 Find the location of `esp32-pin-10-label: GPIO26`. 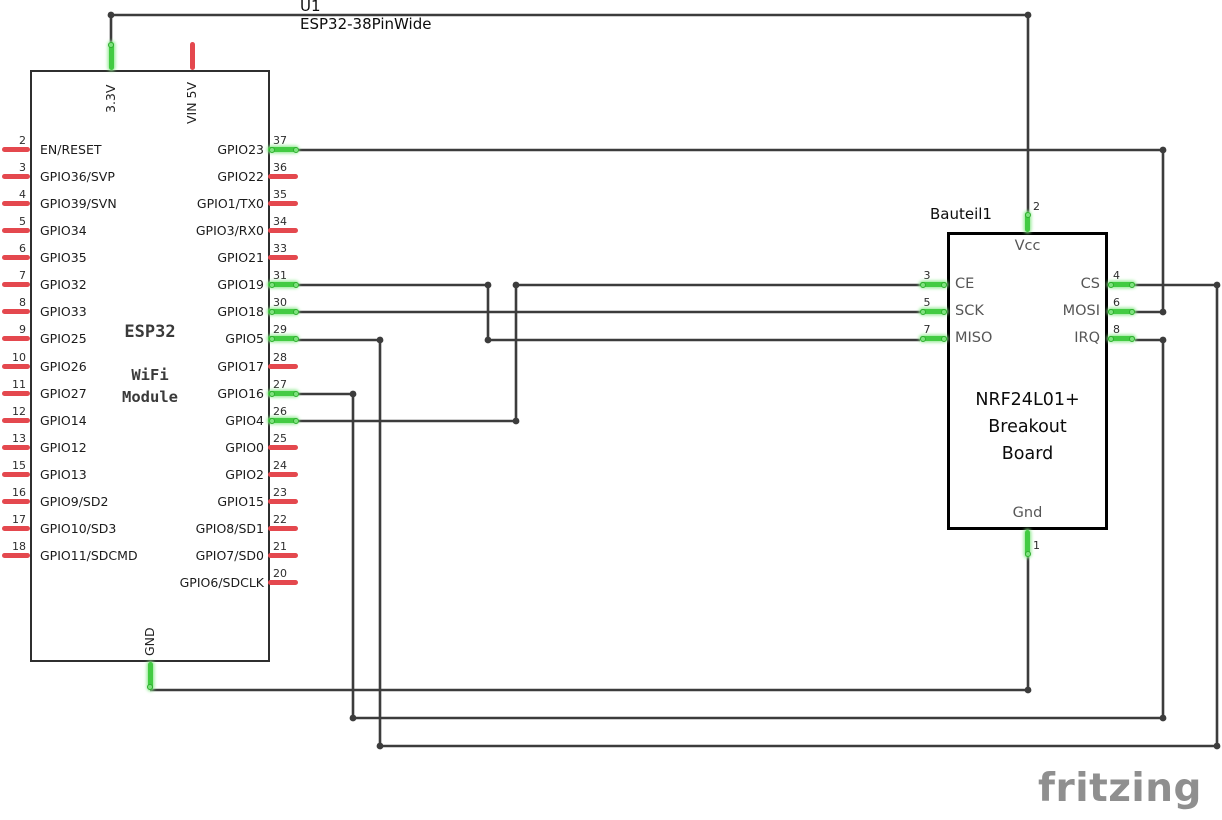

esp32-pin-10-label: GPIO26 is located at coordinates (63, 366).